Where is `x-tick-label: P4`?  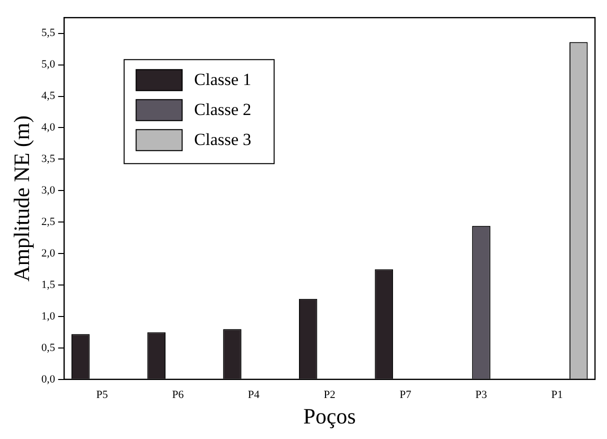 x-tick-label: P4 is located at coordinates (254, 394).